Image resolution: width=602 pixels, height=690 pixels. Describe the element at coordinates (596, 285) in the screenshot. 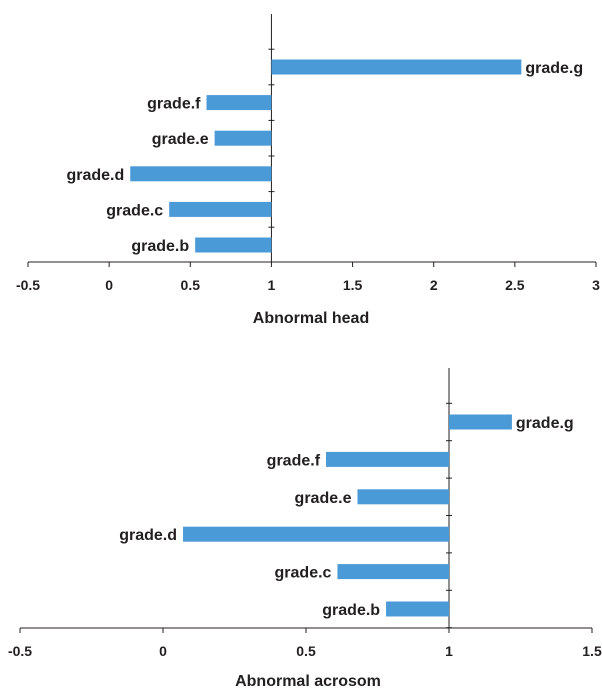

I see `x-tick-label: 3` at that location.